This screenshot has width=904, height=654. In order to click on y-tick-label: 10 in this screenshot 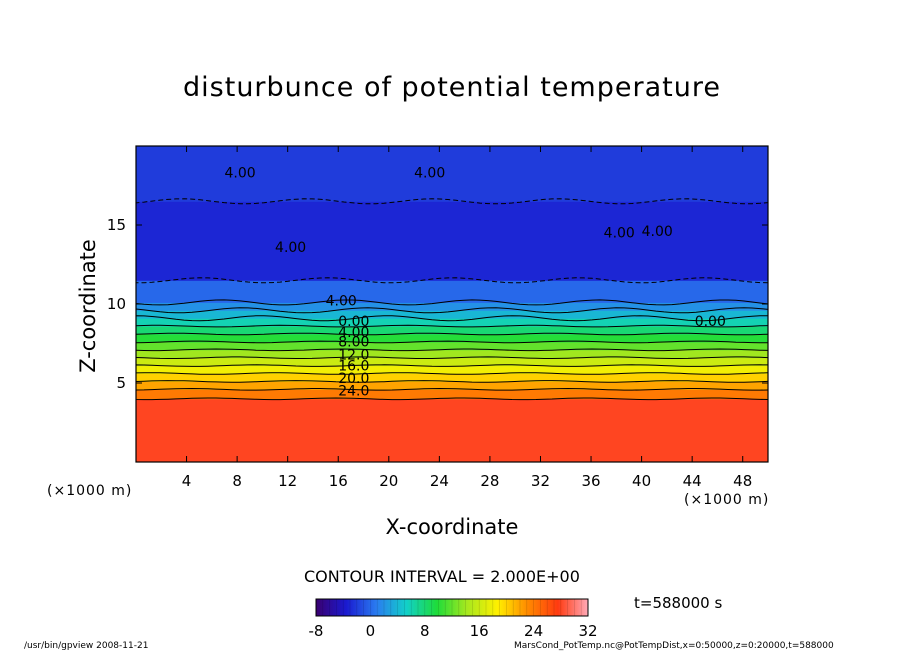, I will do `click(116, 304)`.